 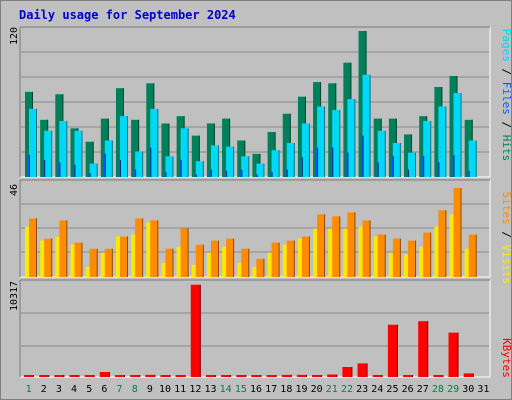 What do you see at coordinates (241, 389) in the screenshot?
I see `x-label-day-15: 15` at bounding box center [241, 389].